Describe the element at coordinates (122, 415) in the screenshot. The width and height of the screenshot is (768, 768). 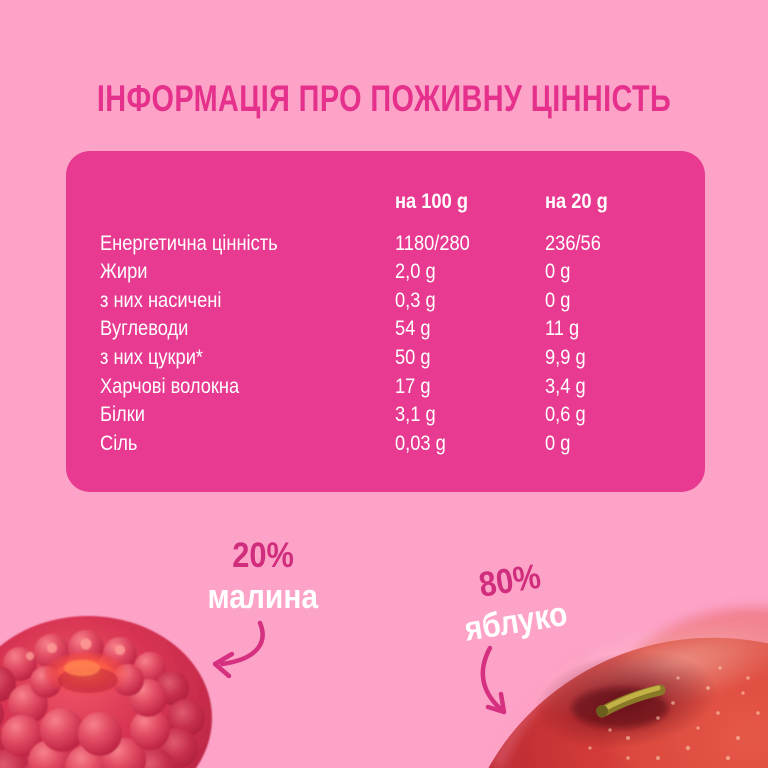
I see `nutrient-label: Білки` at that location.